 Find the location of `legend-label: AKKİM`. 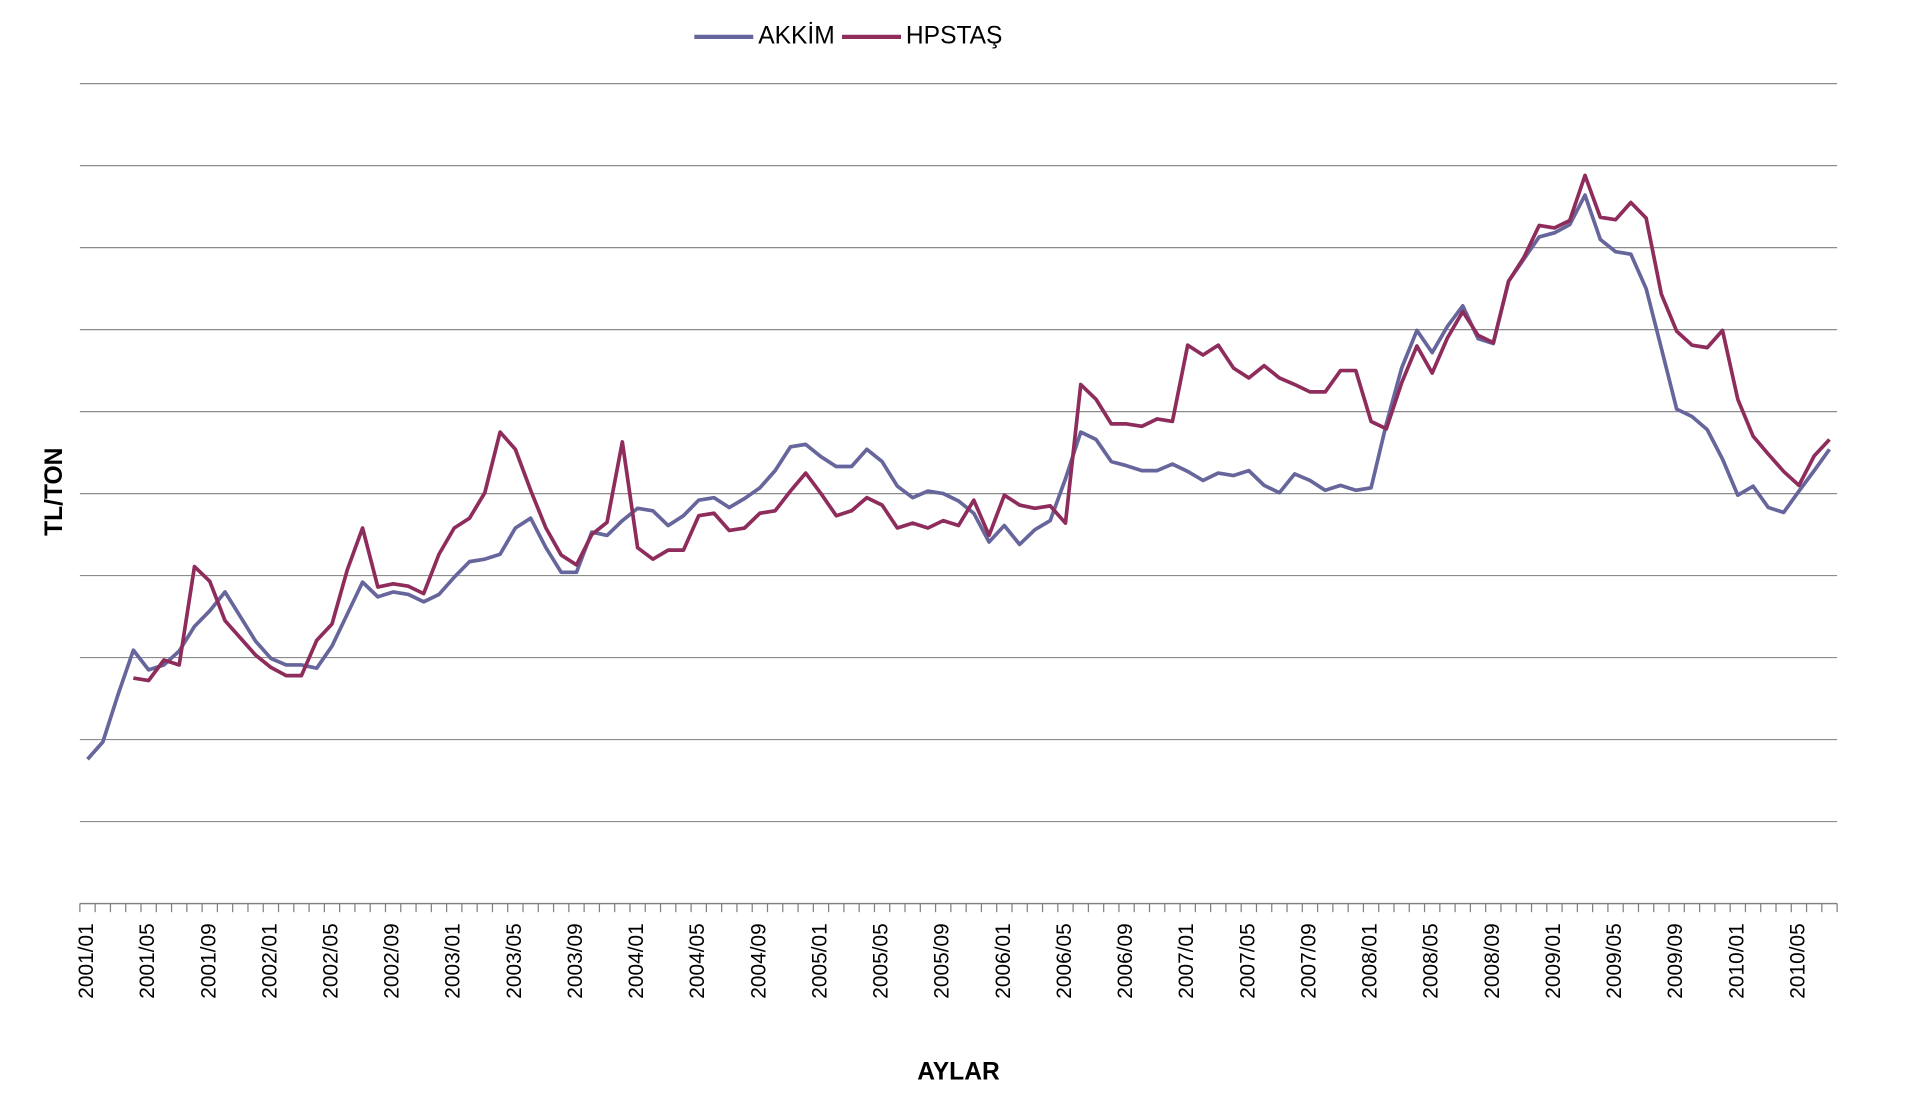

legend-label: AKKİM is located at coordinates (796, 35).